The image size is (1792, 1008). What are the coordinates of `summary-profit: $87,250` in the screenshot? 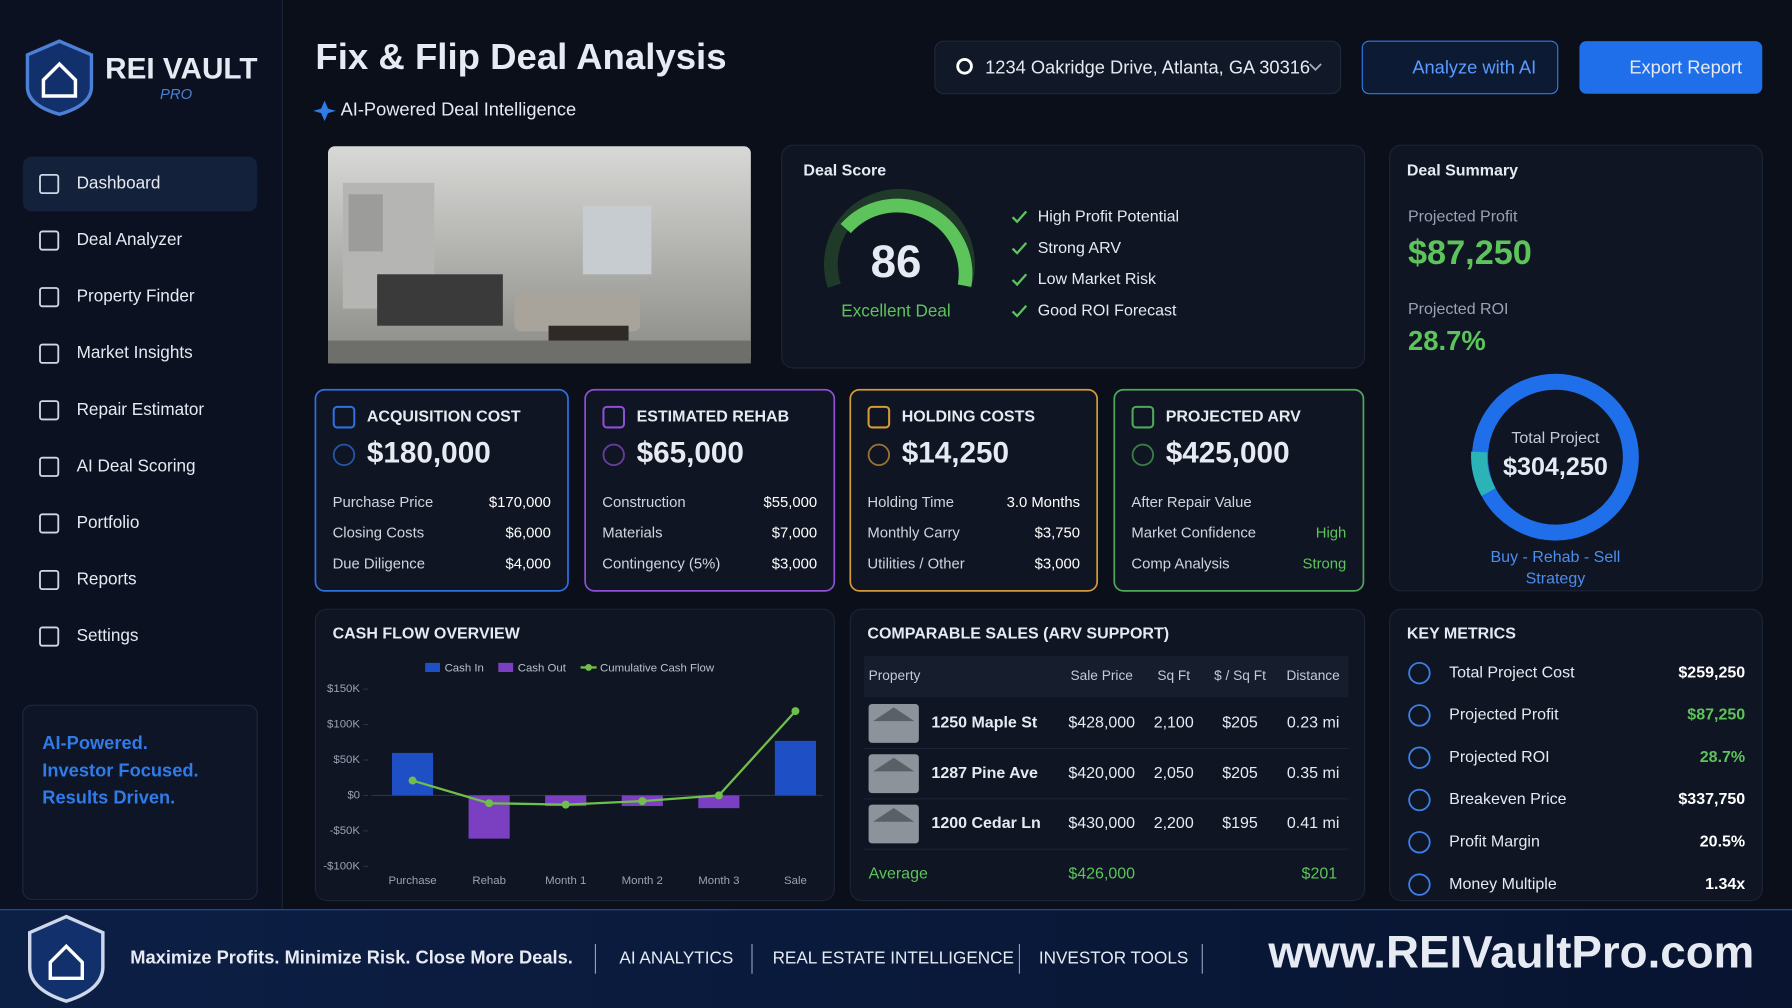 It's located at (1470, 253).